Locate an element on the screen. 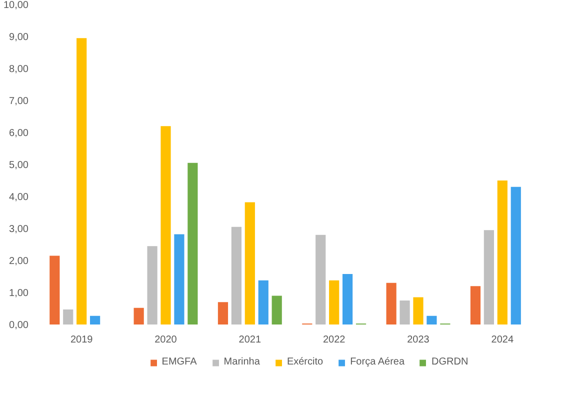  x-tick-label: 2023 is located at coordinates (418, 340).